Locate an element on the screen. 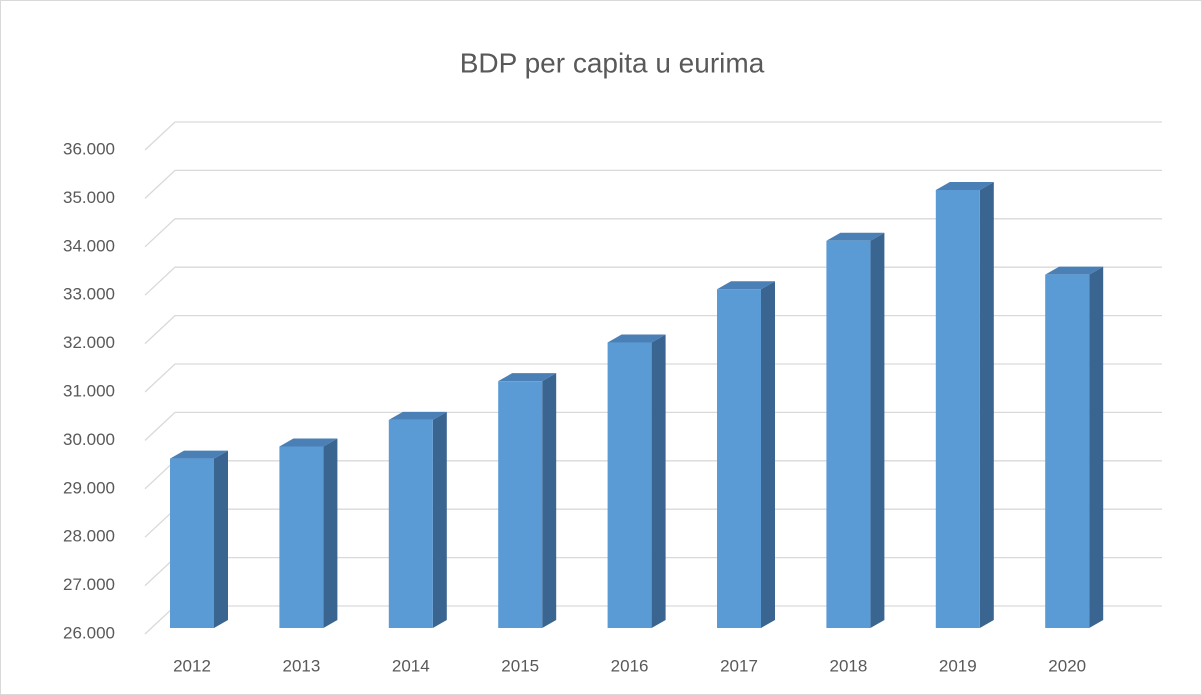  x-tick-label: 2014 is located at coordinates (411, 665).